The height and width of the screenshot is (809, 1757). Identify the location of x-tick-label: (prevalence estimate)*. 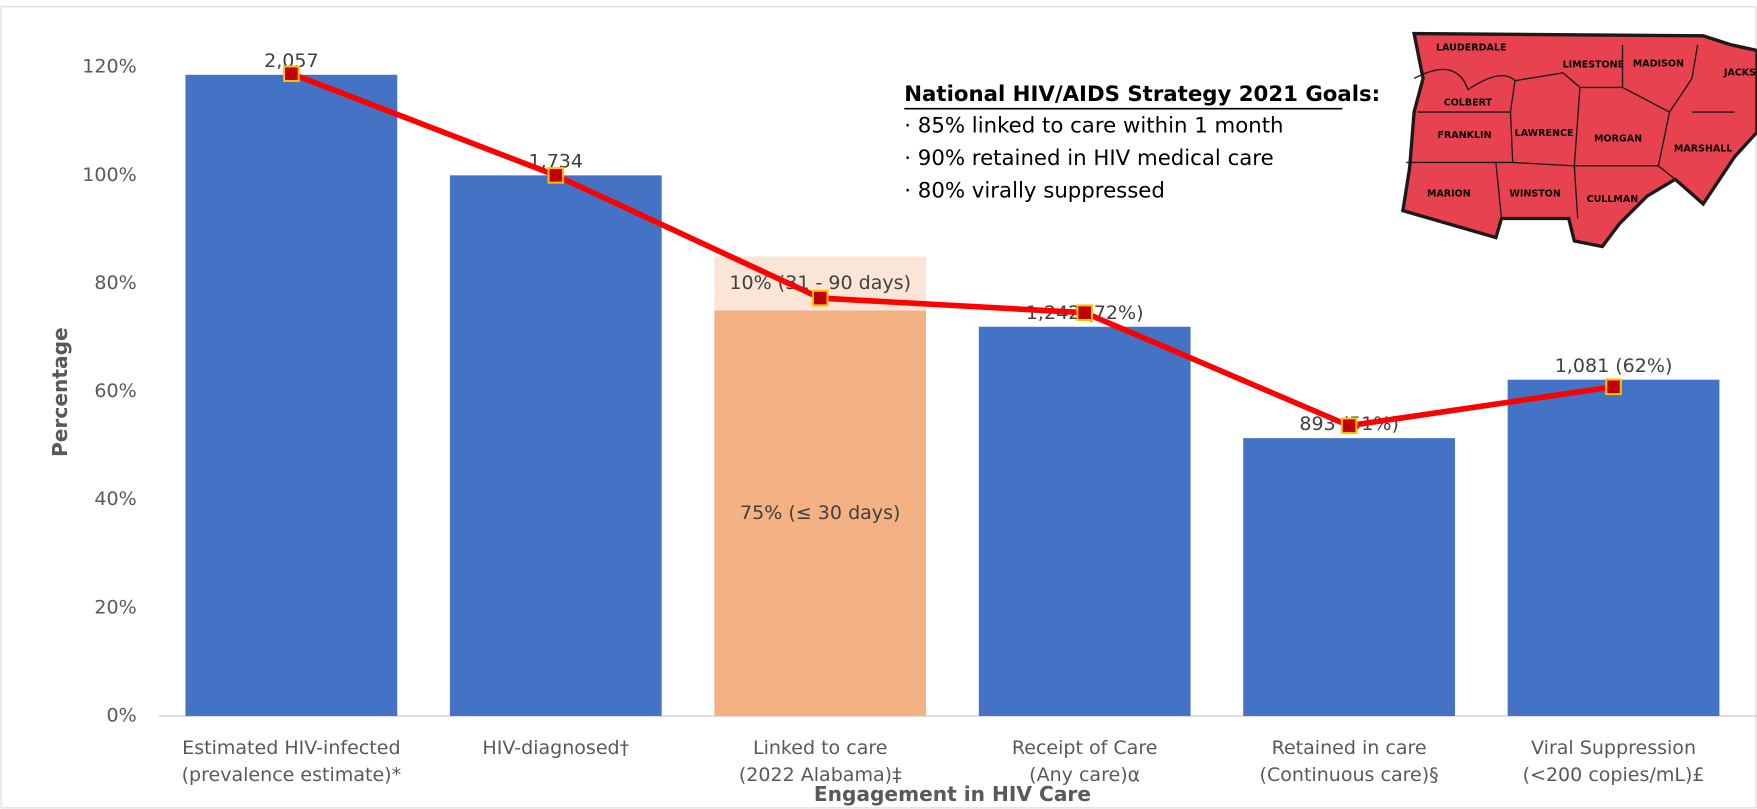
(292, 775).